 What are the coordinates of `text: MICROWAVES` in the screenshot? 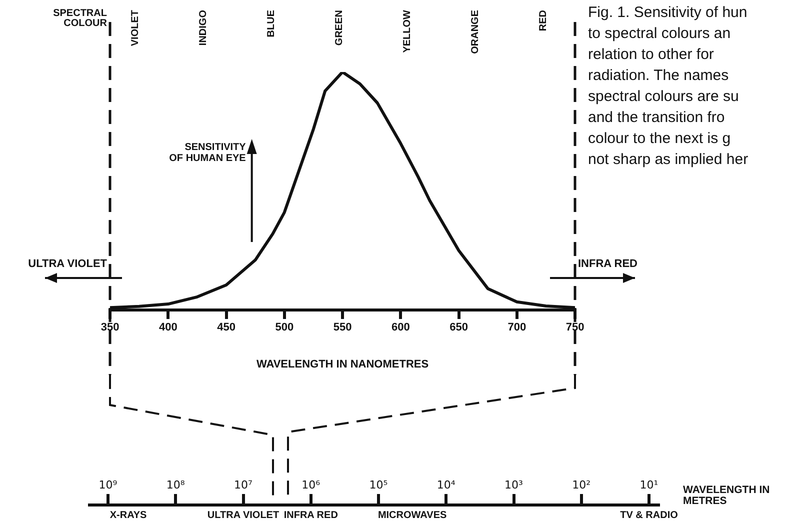 It's located at (412, 515).